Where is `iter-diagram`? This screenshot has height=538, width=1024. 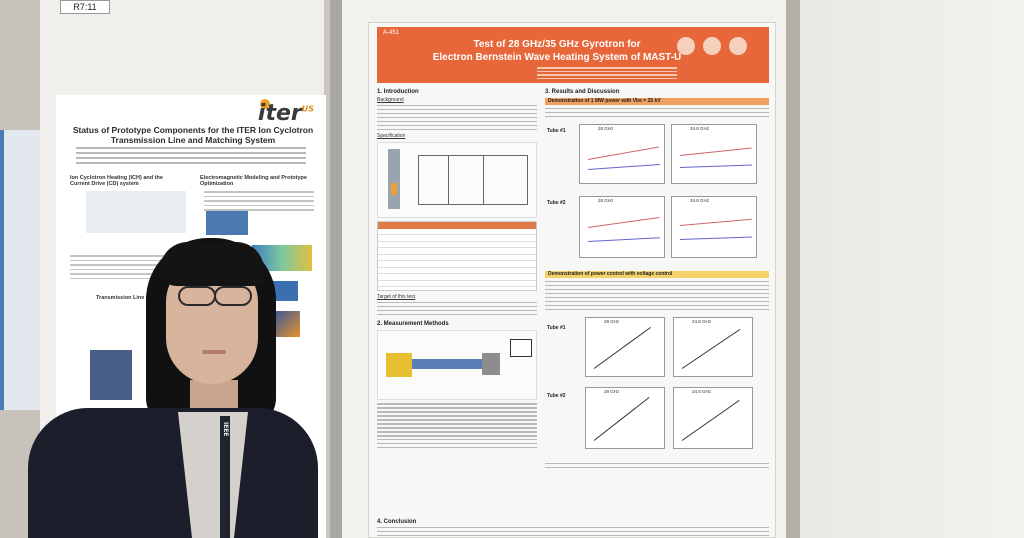 iter-diagram is located at coordinates (136, 212).